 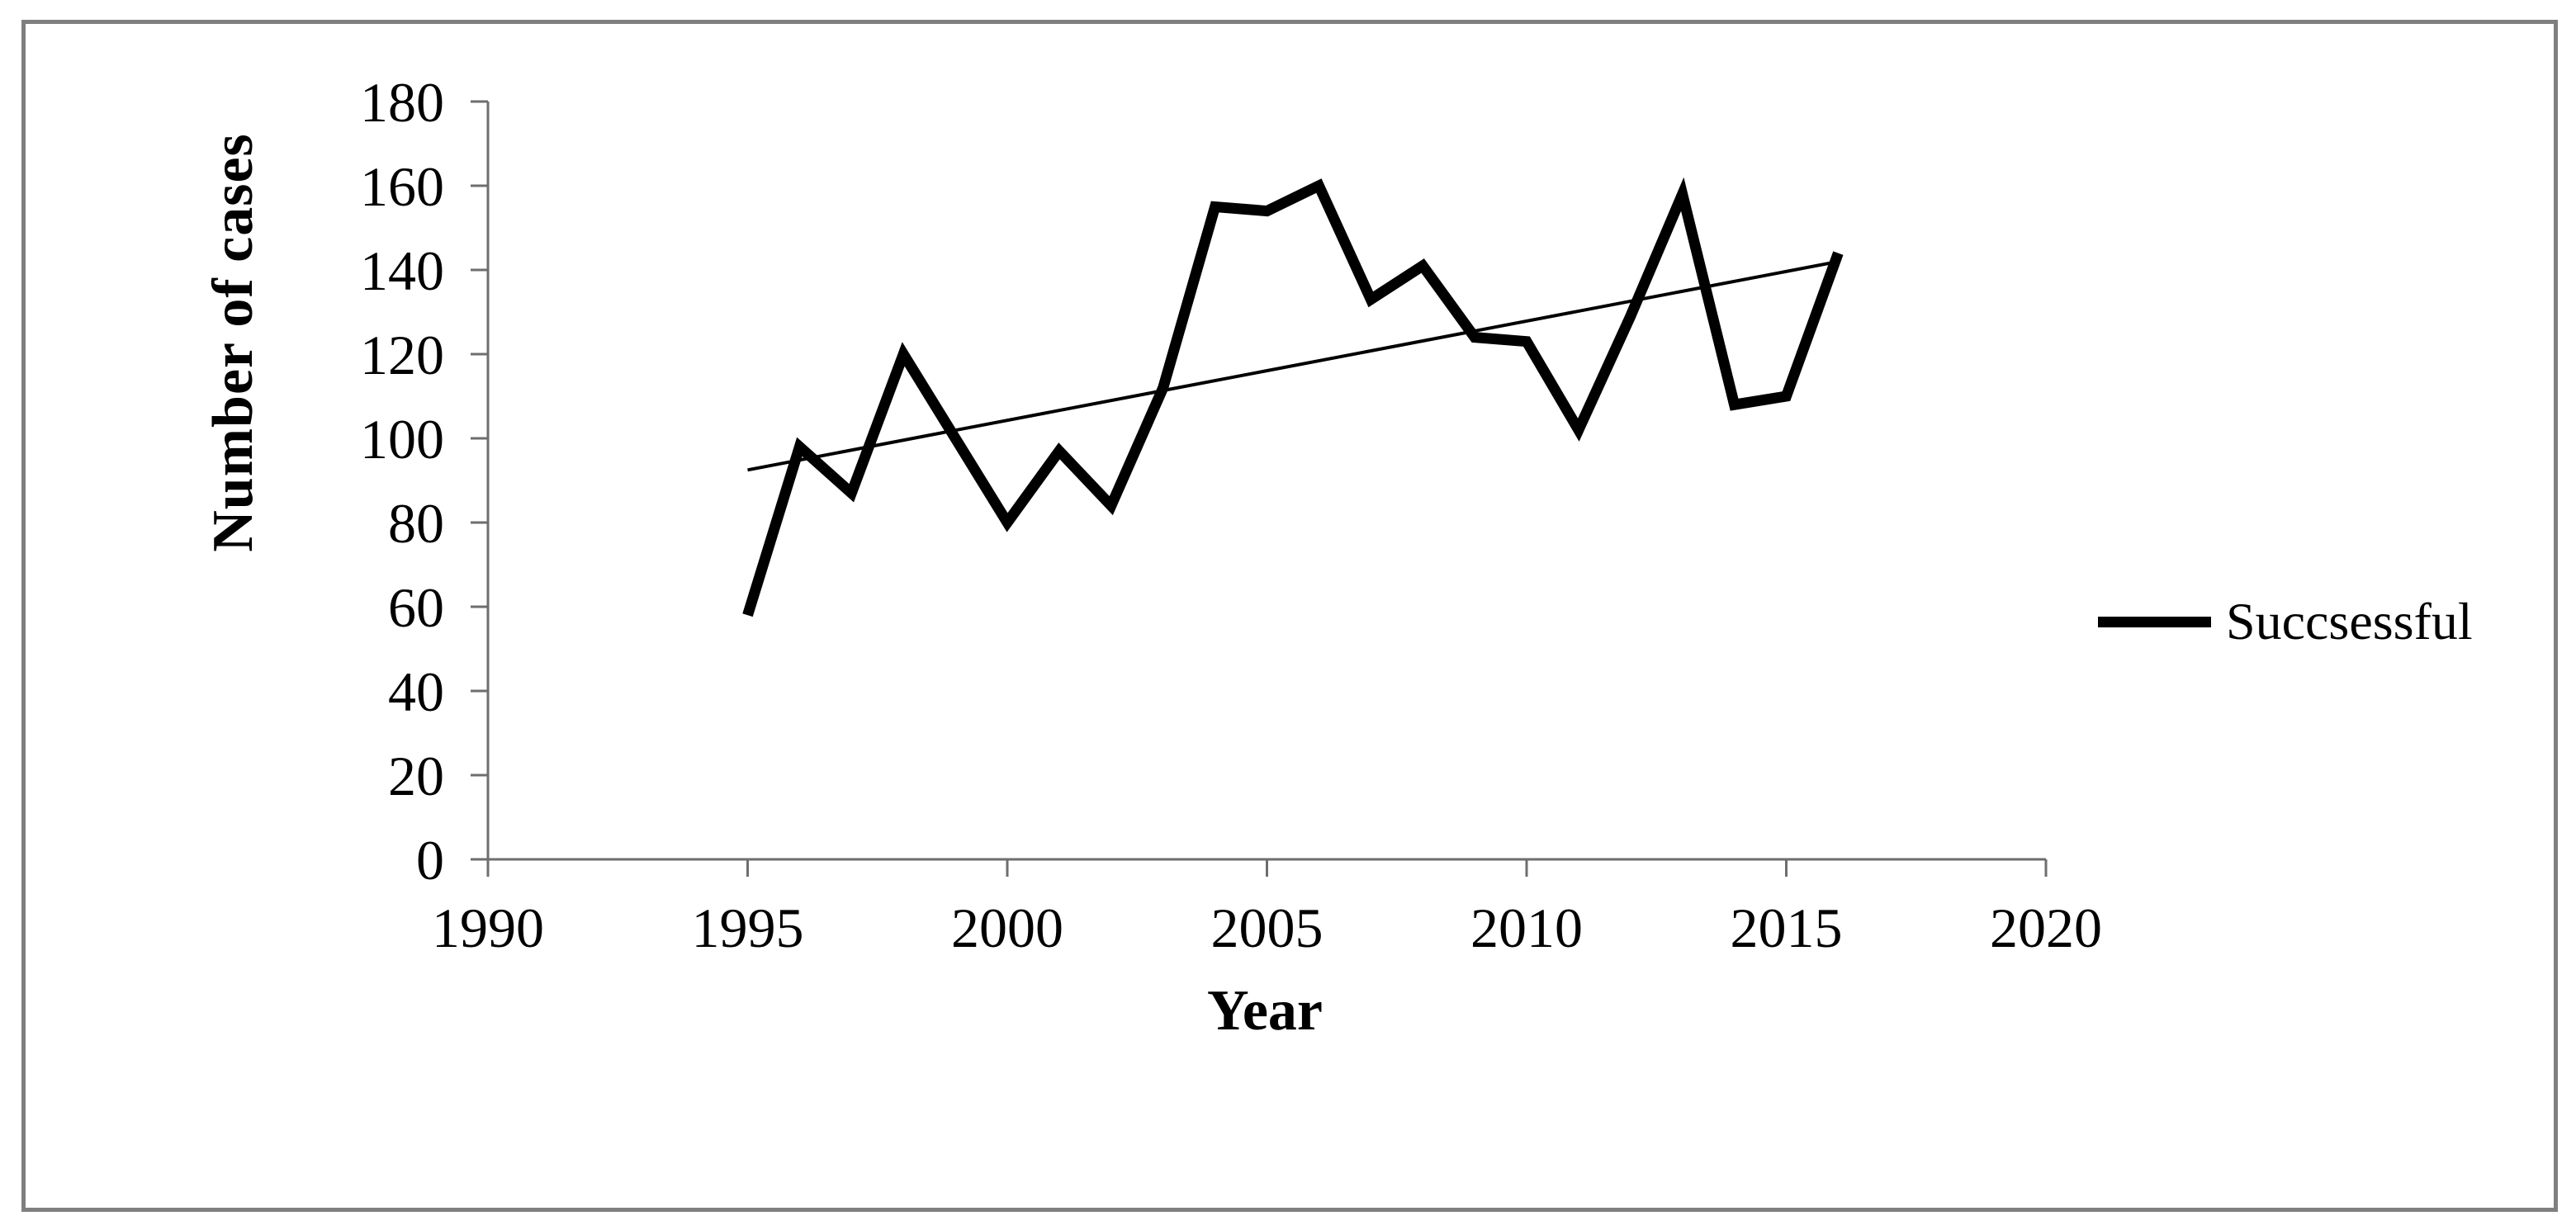 I want to click on series-linear-trendline, so click(x=1293, y=365).